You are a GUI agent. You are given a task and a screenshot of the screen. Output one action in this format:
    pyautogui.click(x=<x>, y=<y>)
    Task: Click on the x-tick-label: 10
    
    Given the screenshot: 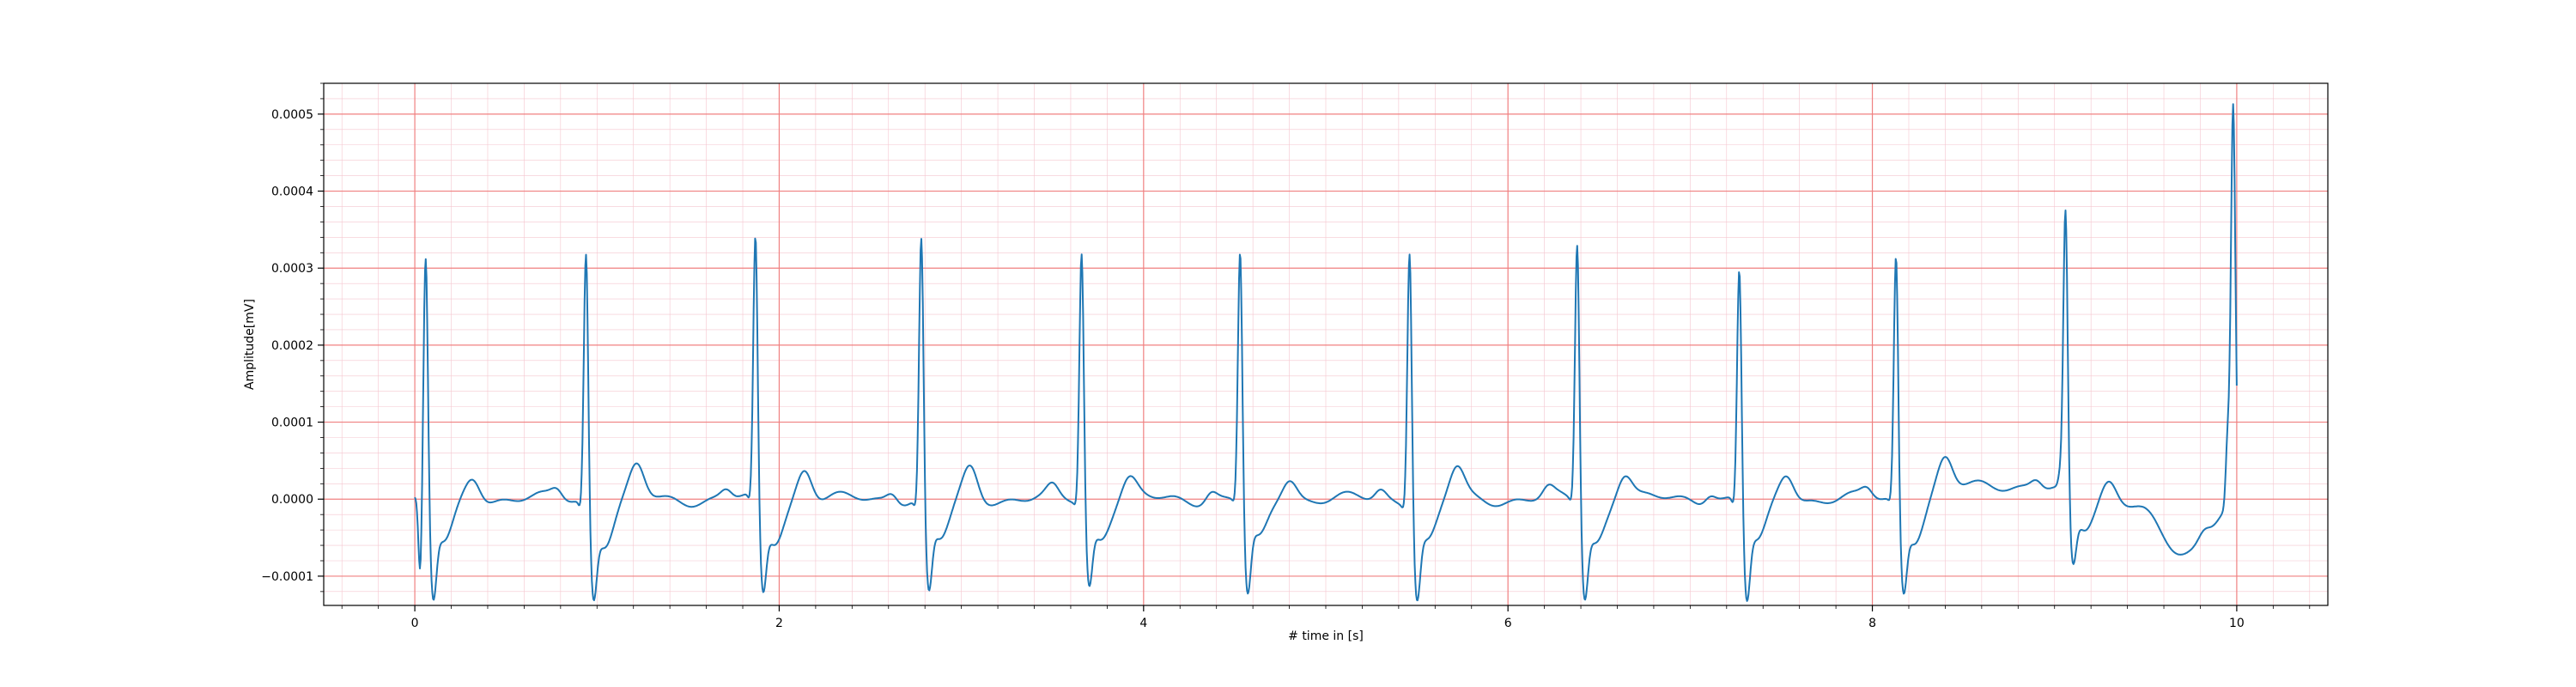 What is the action you would take?
    pyautogui.click(x=2237, y=623)
    